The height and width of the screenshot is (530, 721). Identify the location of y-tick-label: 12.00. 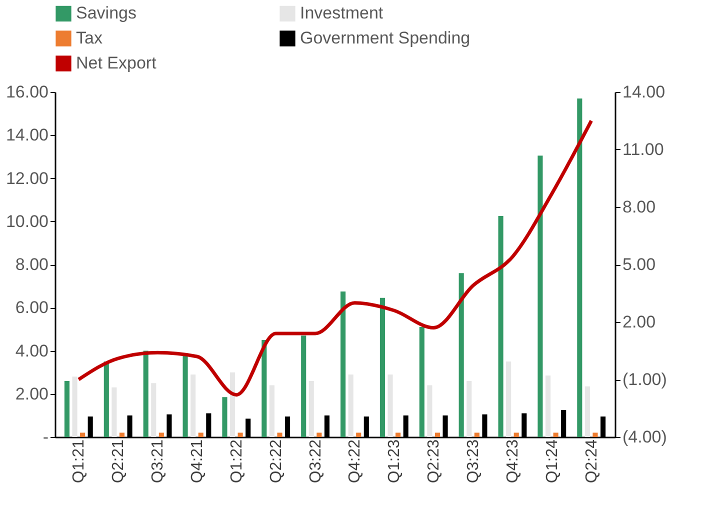
(27, 178).